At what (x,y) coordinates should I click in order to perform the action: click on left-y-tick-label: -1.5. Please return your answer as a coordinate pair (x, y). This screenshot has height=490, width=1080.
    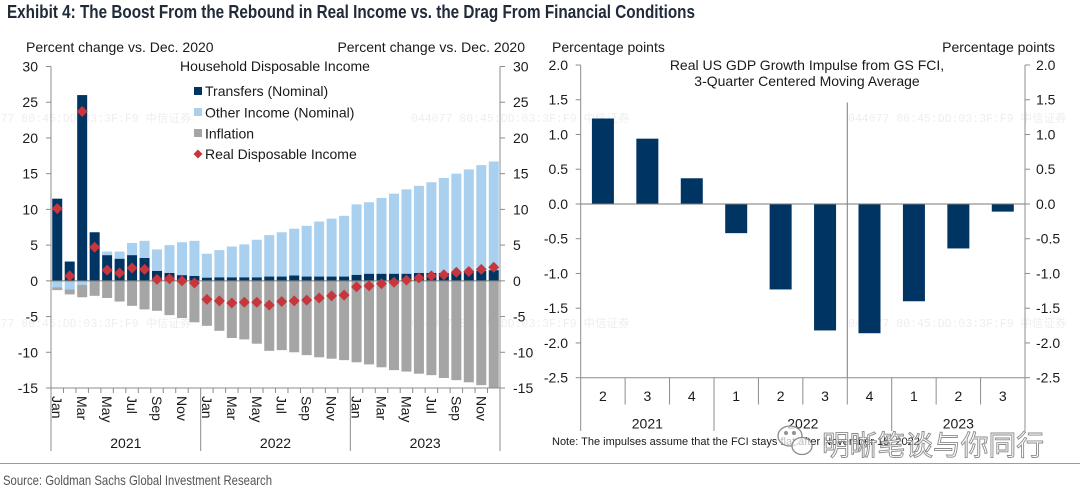
    Looking at the image, I should click on (556, 308).